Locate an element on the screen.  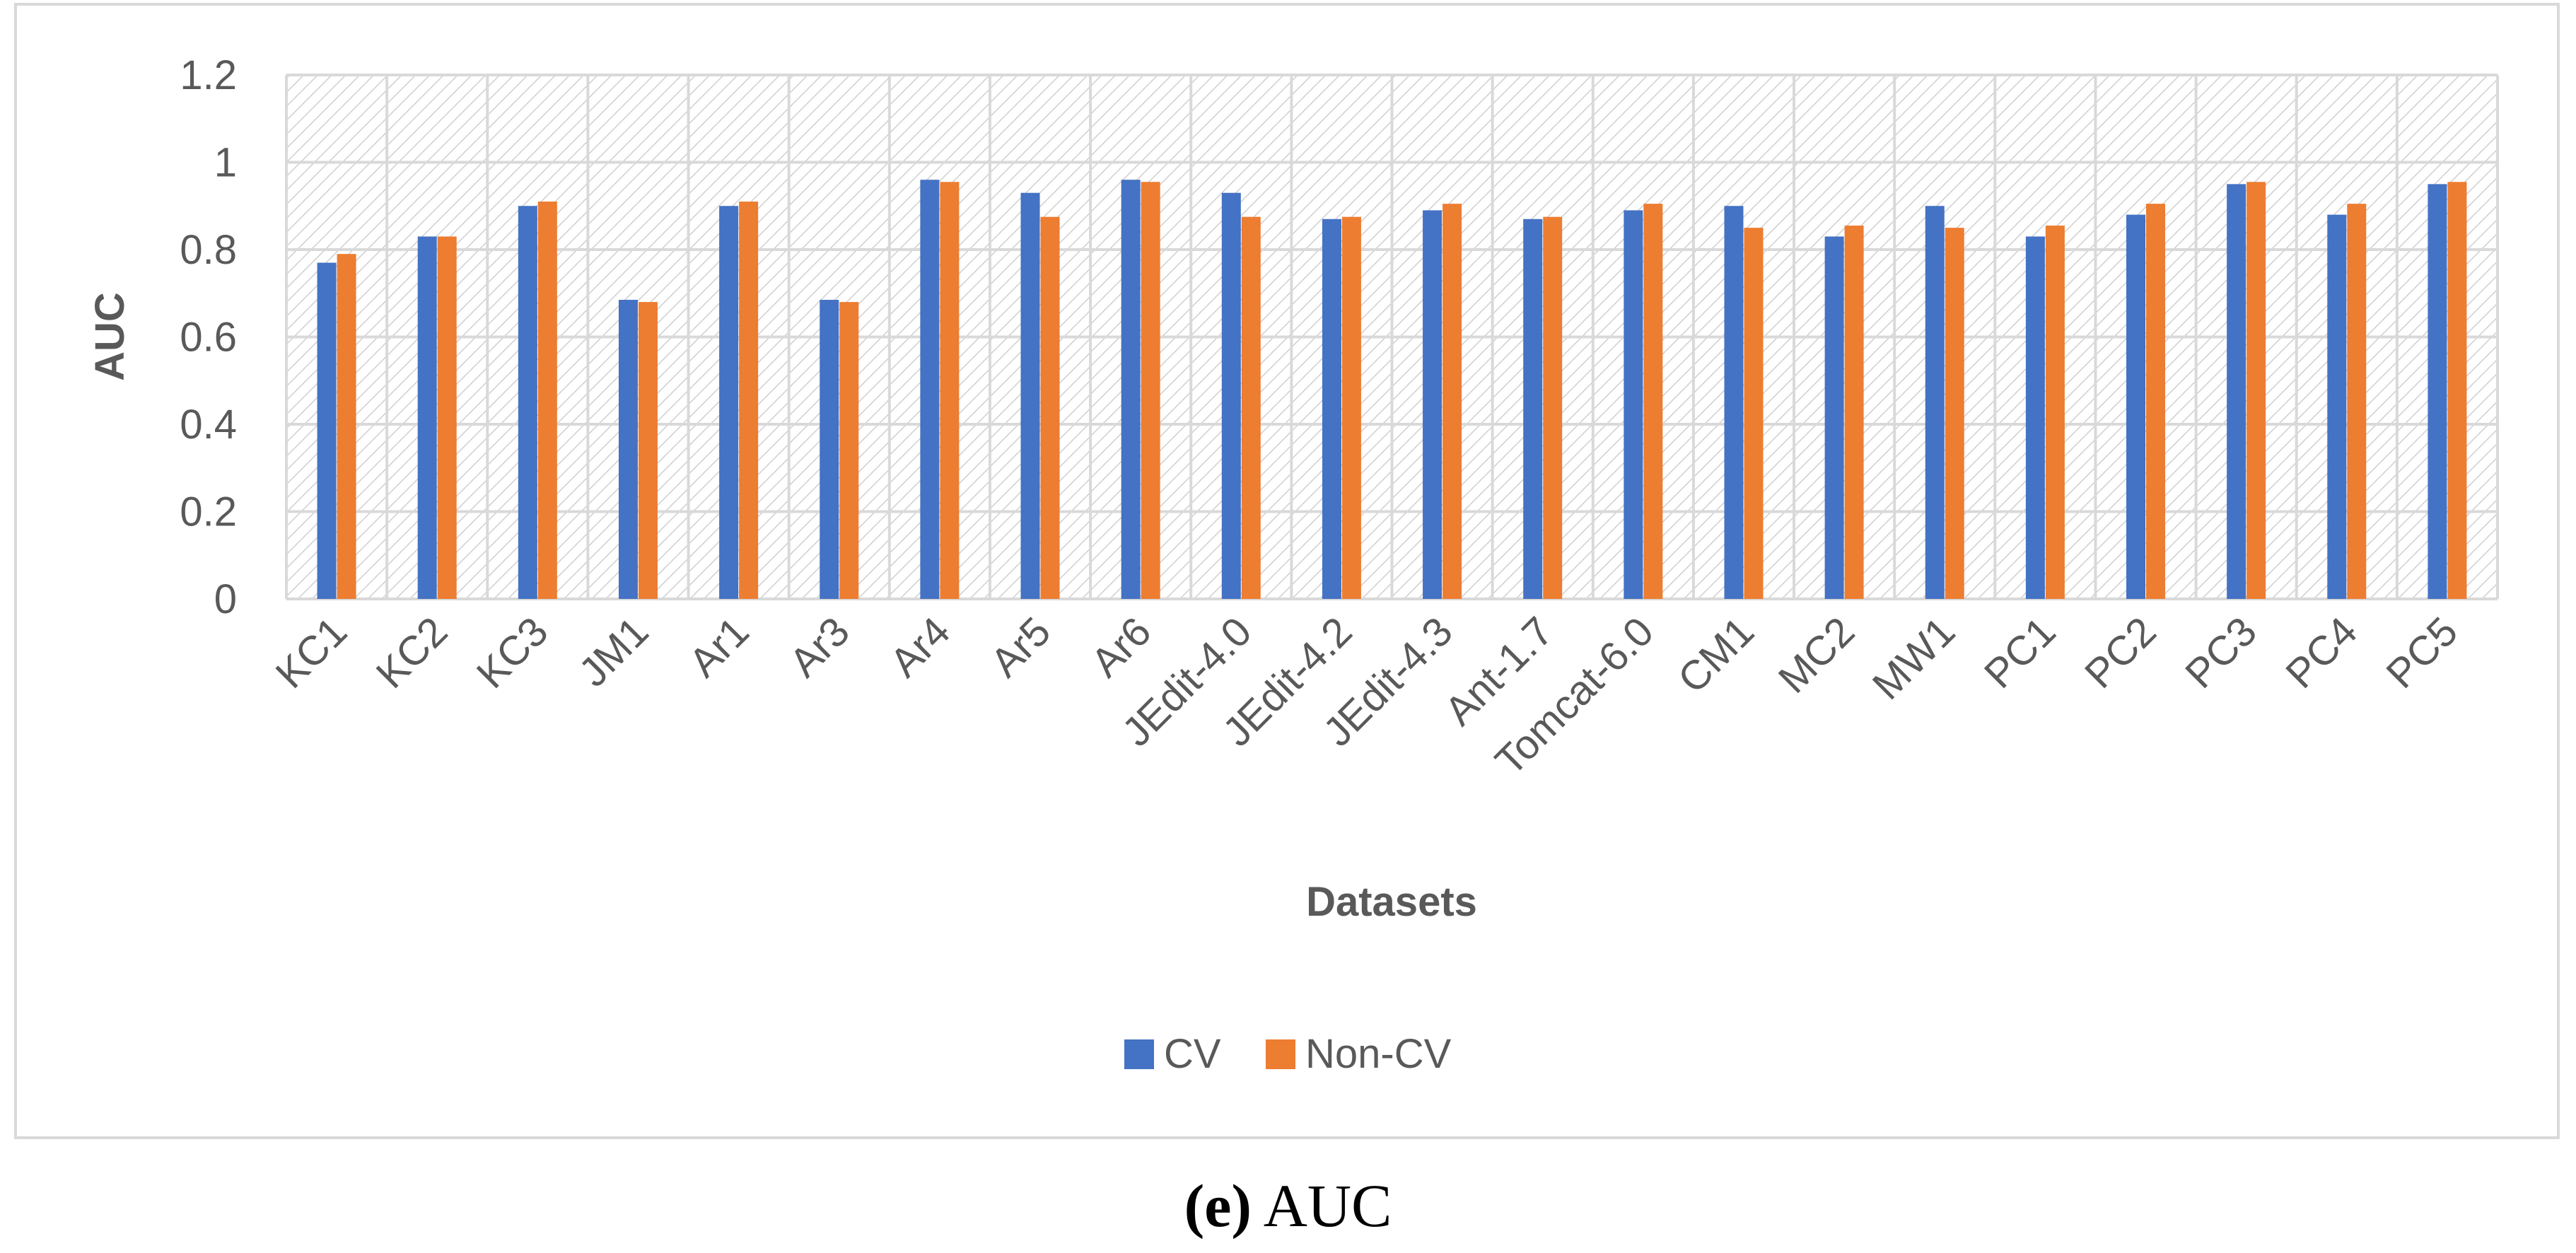
bar-cv-kc3 is located at coordinates (527, 402).